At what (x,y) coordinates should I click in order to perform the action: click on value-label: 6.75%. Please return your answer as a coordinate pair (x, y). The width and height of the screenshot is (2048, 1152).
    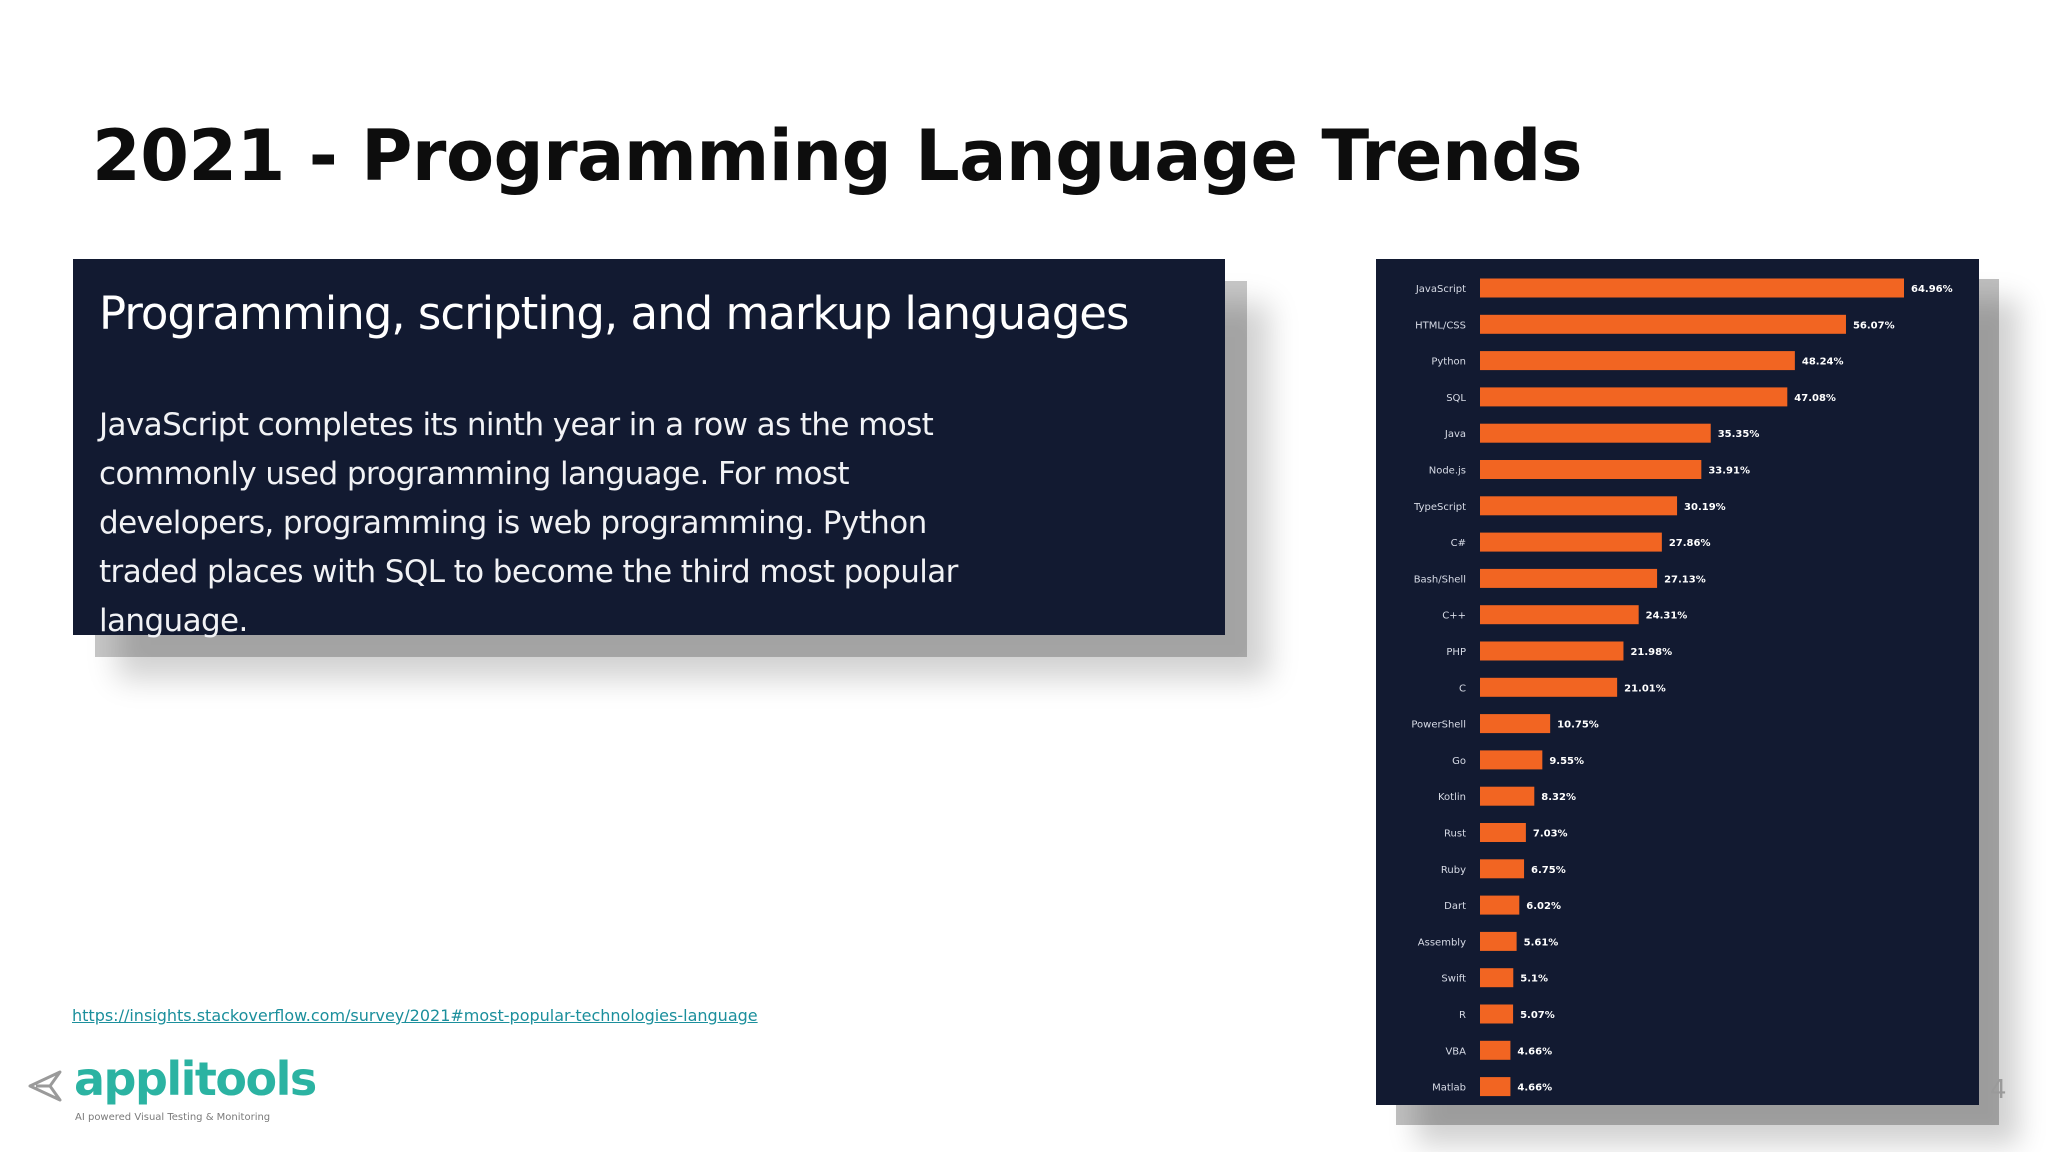
    Looking at the image, I should click on (1548, 870).